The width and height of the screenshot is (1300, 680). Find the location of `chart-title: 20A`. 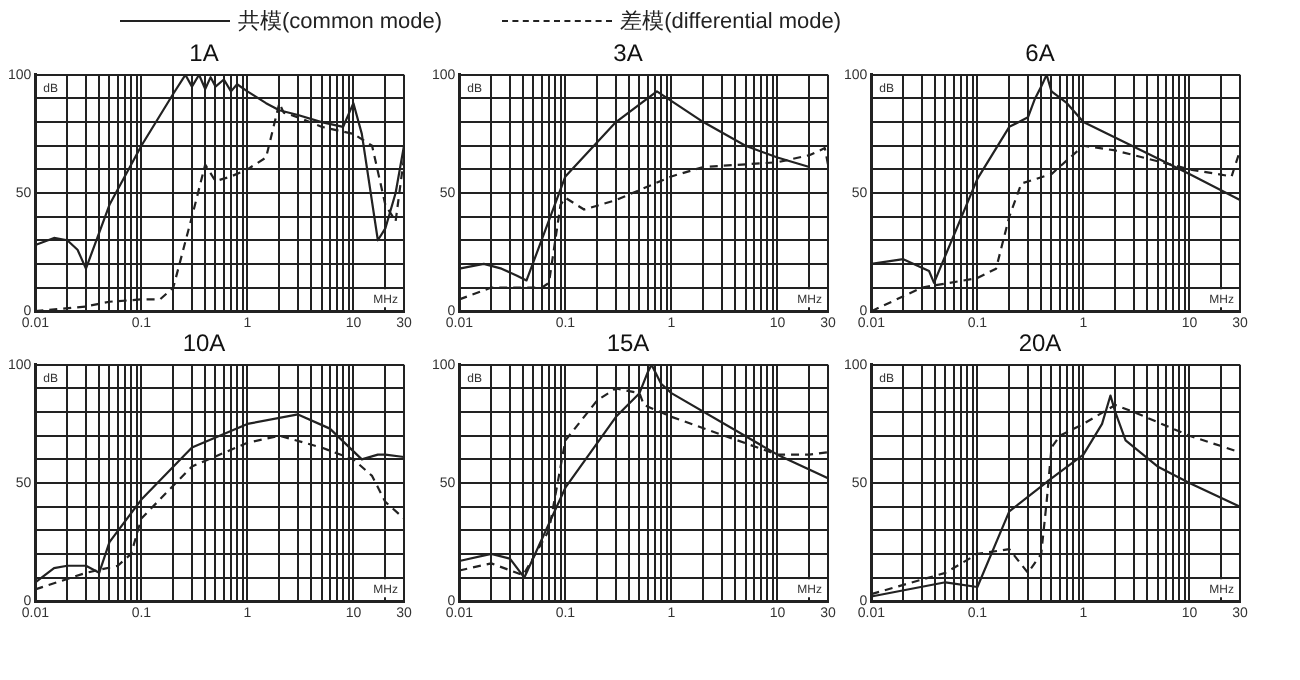

chart-title: 20A is located at coordinates (1040, 343).